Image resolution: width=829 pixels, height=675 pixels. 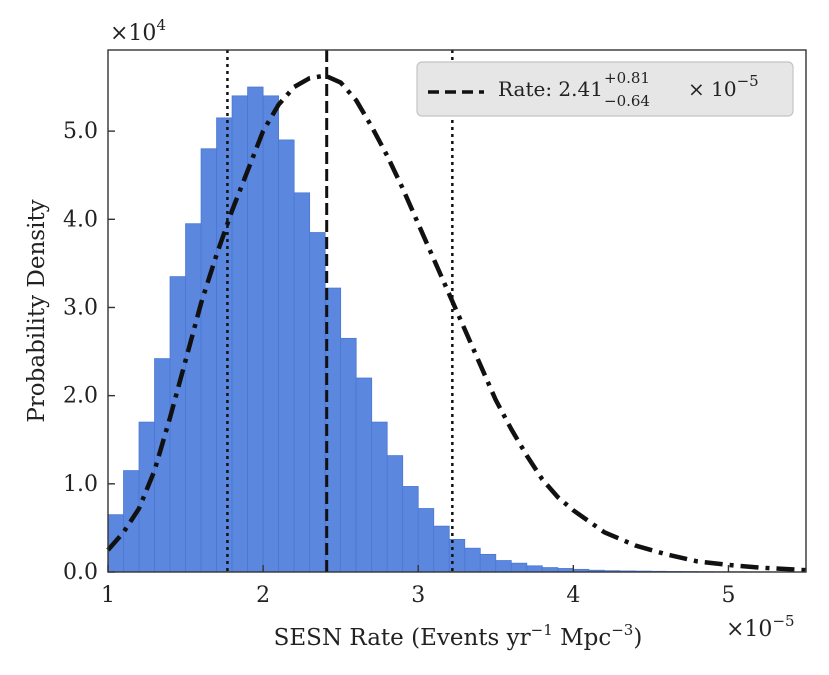 What do you see at coordinates (458, 636) in the screenshot?
I see `x-axis-title: SESN Rate (Events yr−1 Mpc−3)` at bounding box center [458, 636].